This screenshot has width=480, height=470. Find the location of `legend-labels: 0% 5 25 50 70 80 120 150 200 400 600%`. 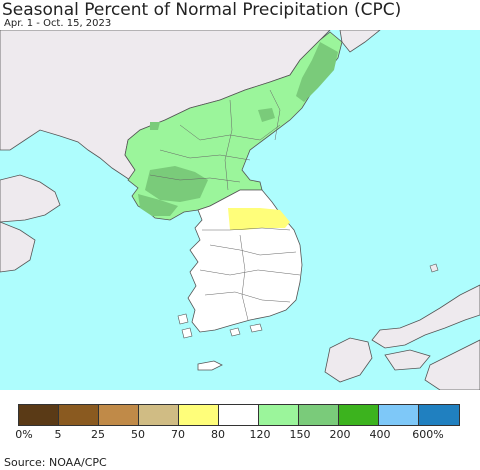

legend-labels: 0% 5 25 50 70 80 120 150 200 400 600% is located at coordinates (240, 435).